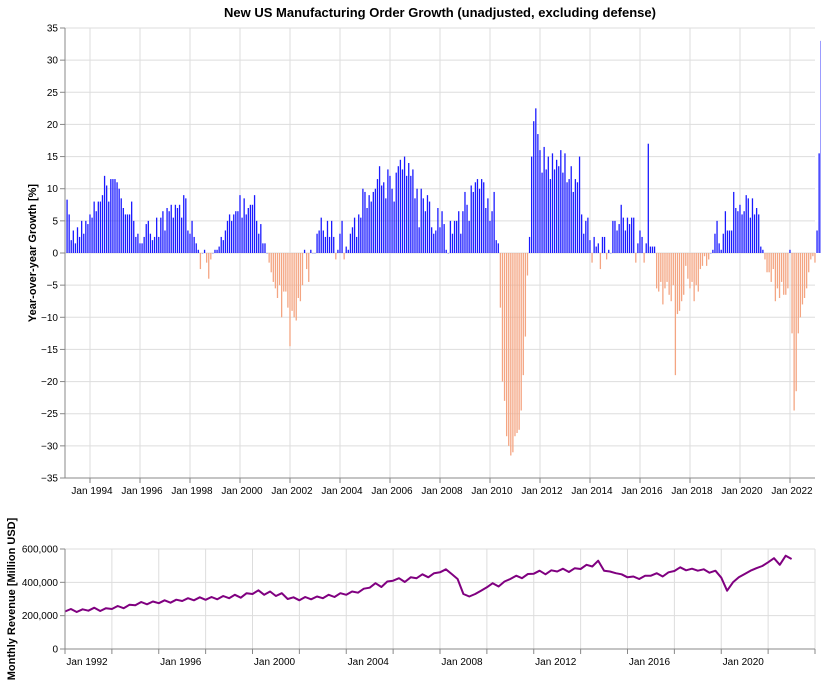 The height and width of the screenshot is (687, 821). Describe the element at coordinates (40, 583) in the screenshot. I see `revenue-y-tick-label: 400,000` at that location.